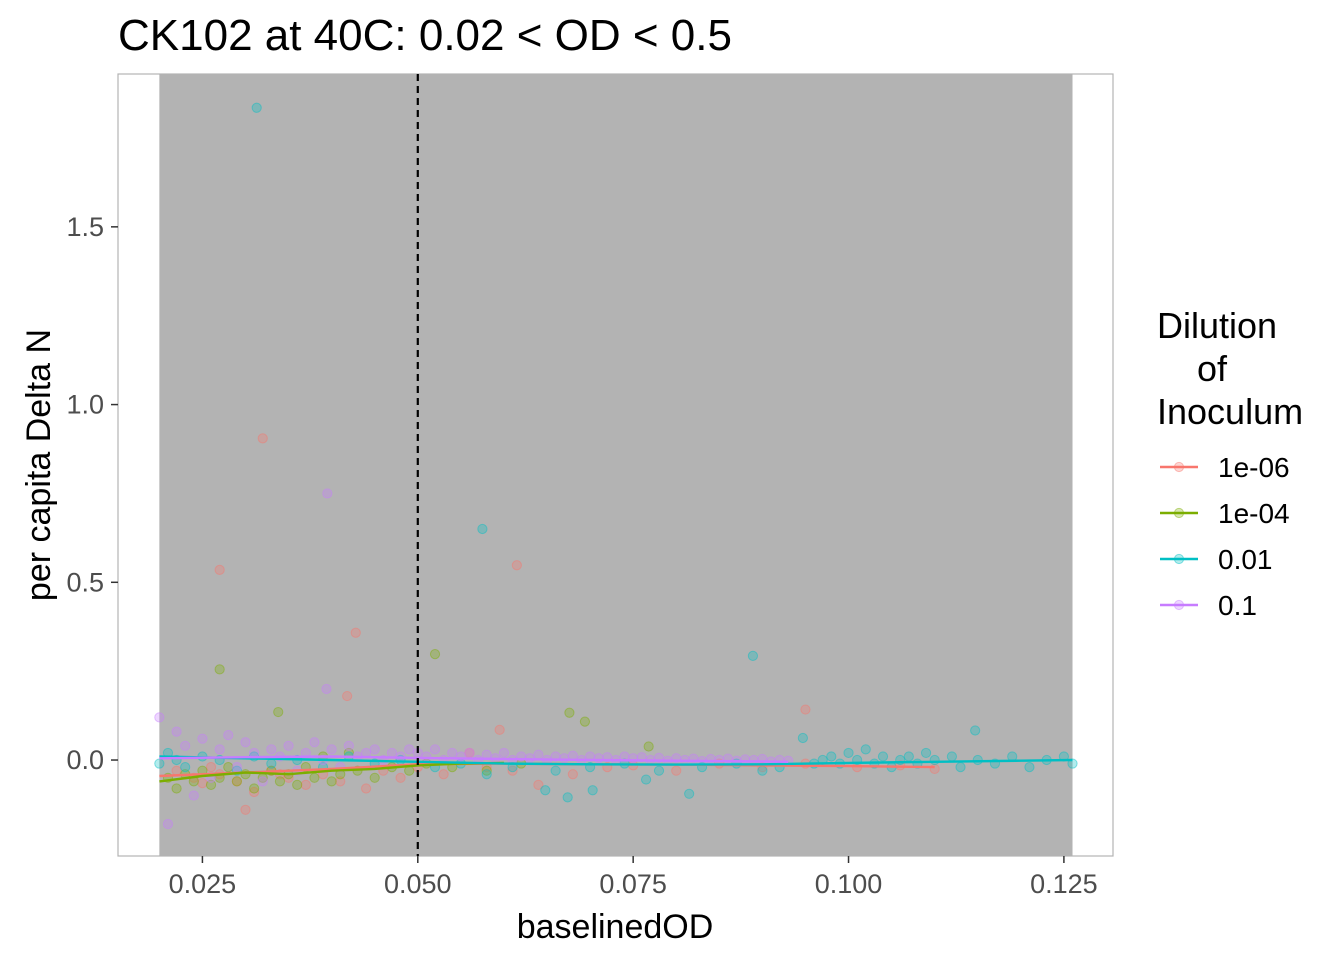 This screenshot has width=1344, height=960. Describe the element at coordinates (1217, 325) in the screenshot. I see `legend-title-line: Dilution` at that location.